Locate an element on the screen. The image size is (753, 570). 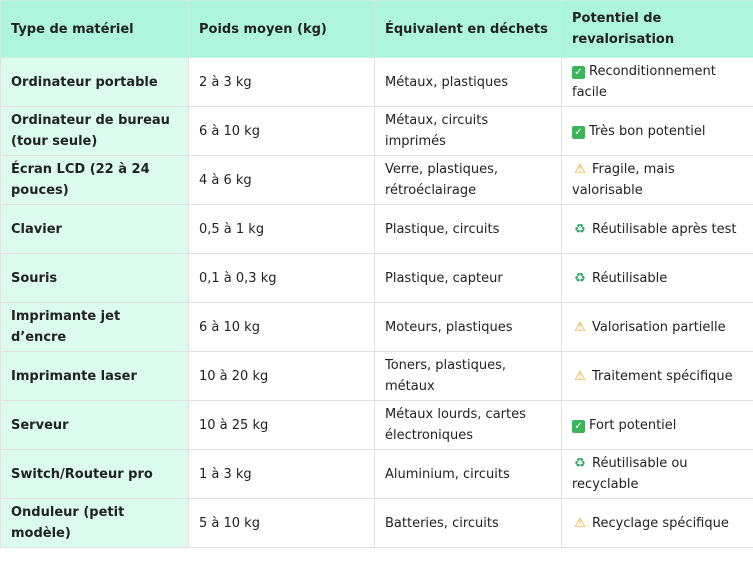
cell-dechets: Batteries, circuits is located at coordinates (468, 523).